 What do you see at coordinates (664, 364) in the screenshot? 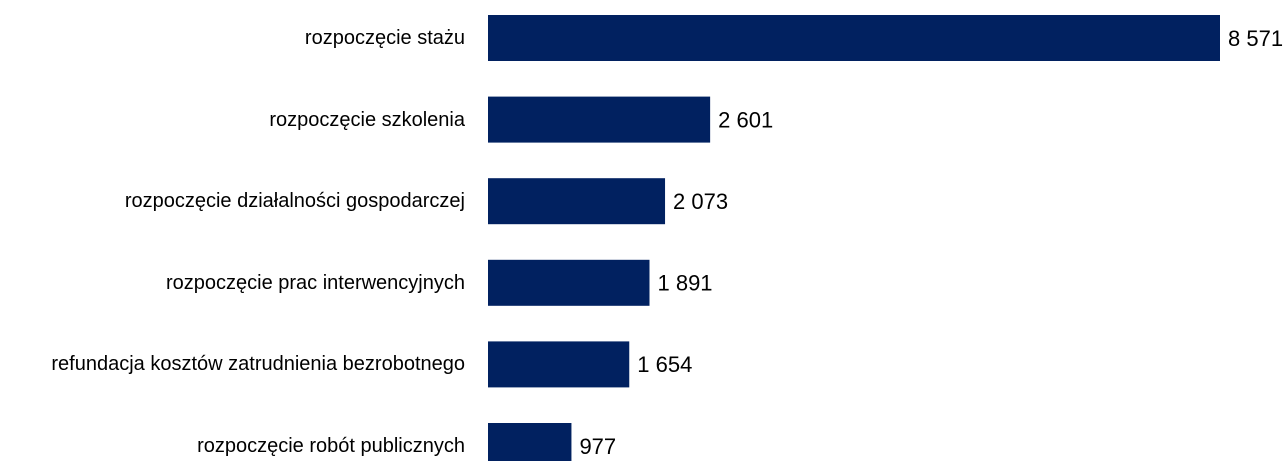
I see `value-label: 1 654` at bounding box center [664, 364].